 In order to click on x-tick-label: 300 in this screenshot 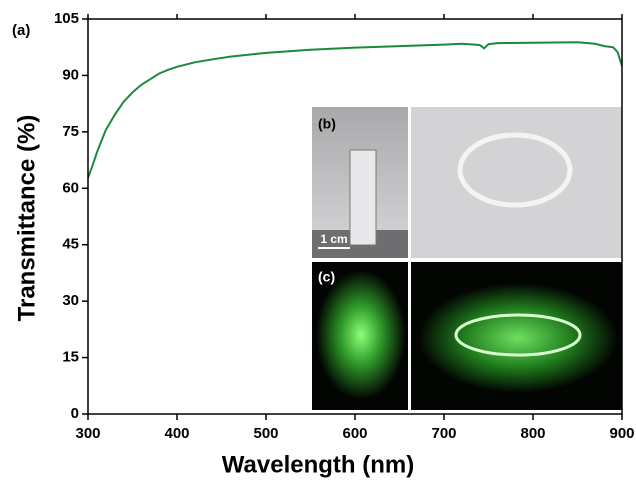, I will do `click(87, 433)`.